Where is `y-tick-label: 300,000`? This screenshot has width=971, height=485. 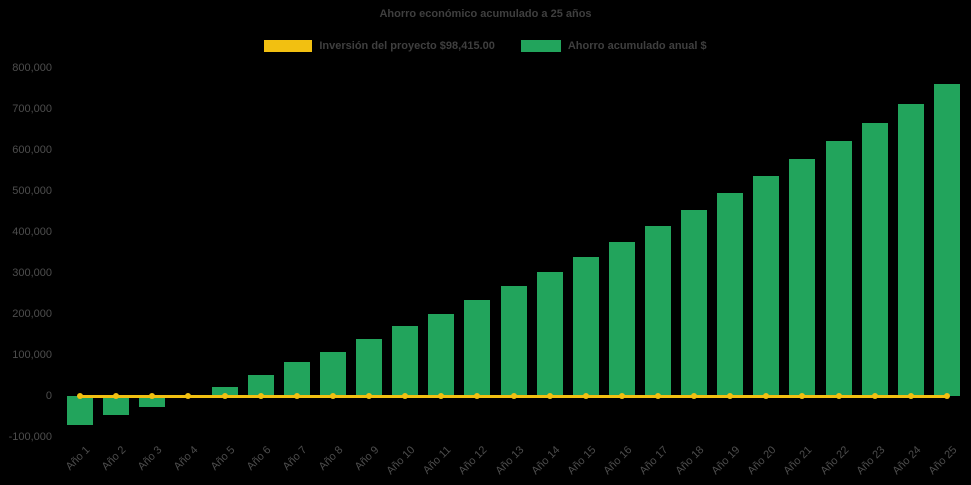
y-tick-label: 300,000 is located at coordinates (32, 273).